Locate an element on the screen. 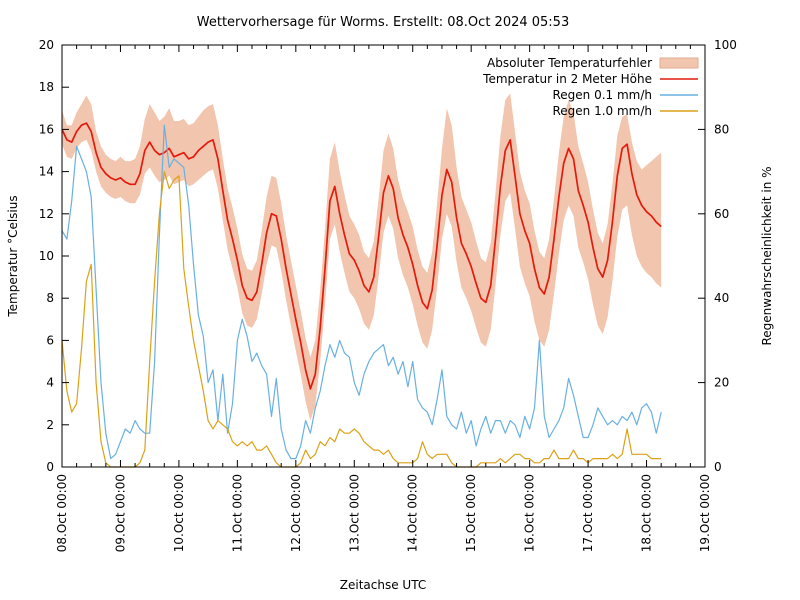  legend-label: Regen 0.1 mm/h is located at coordinates (602, 95).